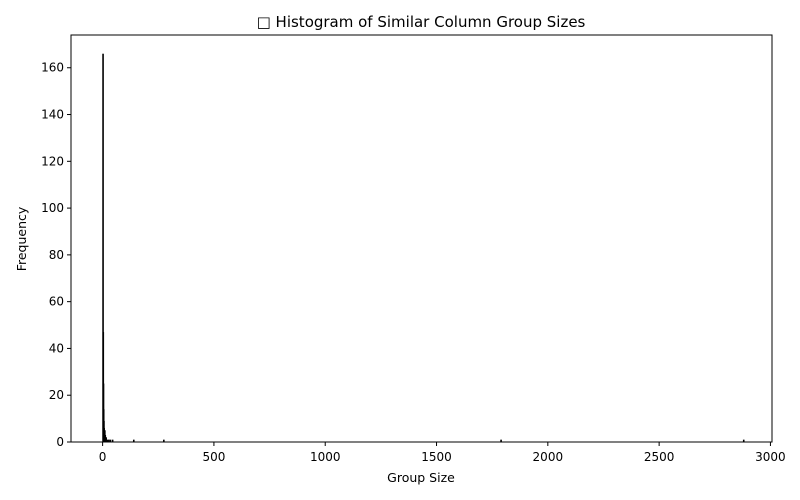  I want to click on y-tick-label-8: 160, so click(52, 68).